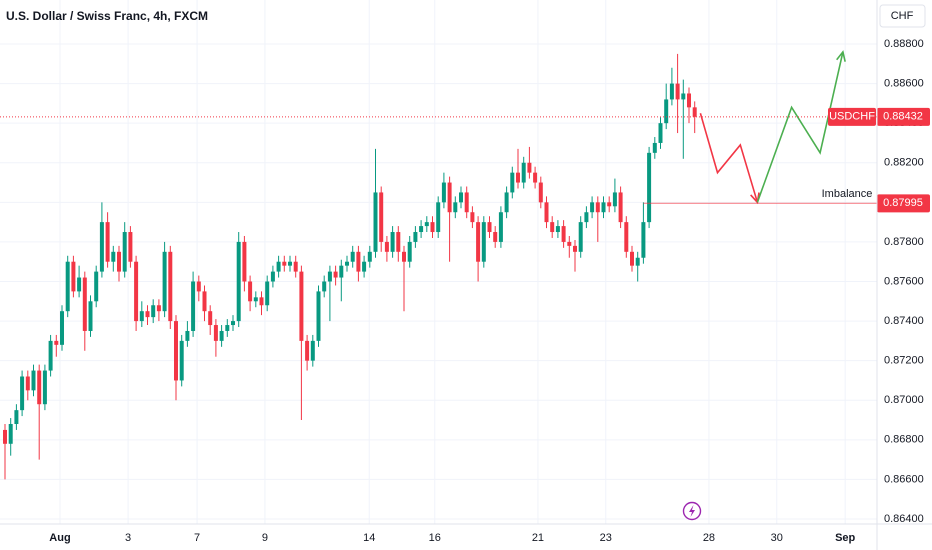  I want to click on x-tick-label: 16, so click(435, 538).